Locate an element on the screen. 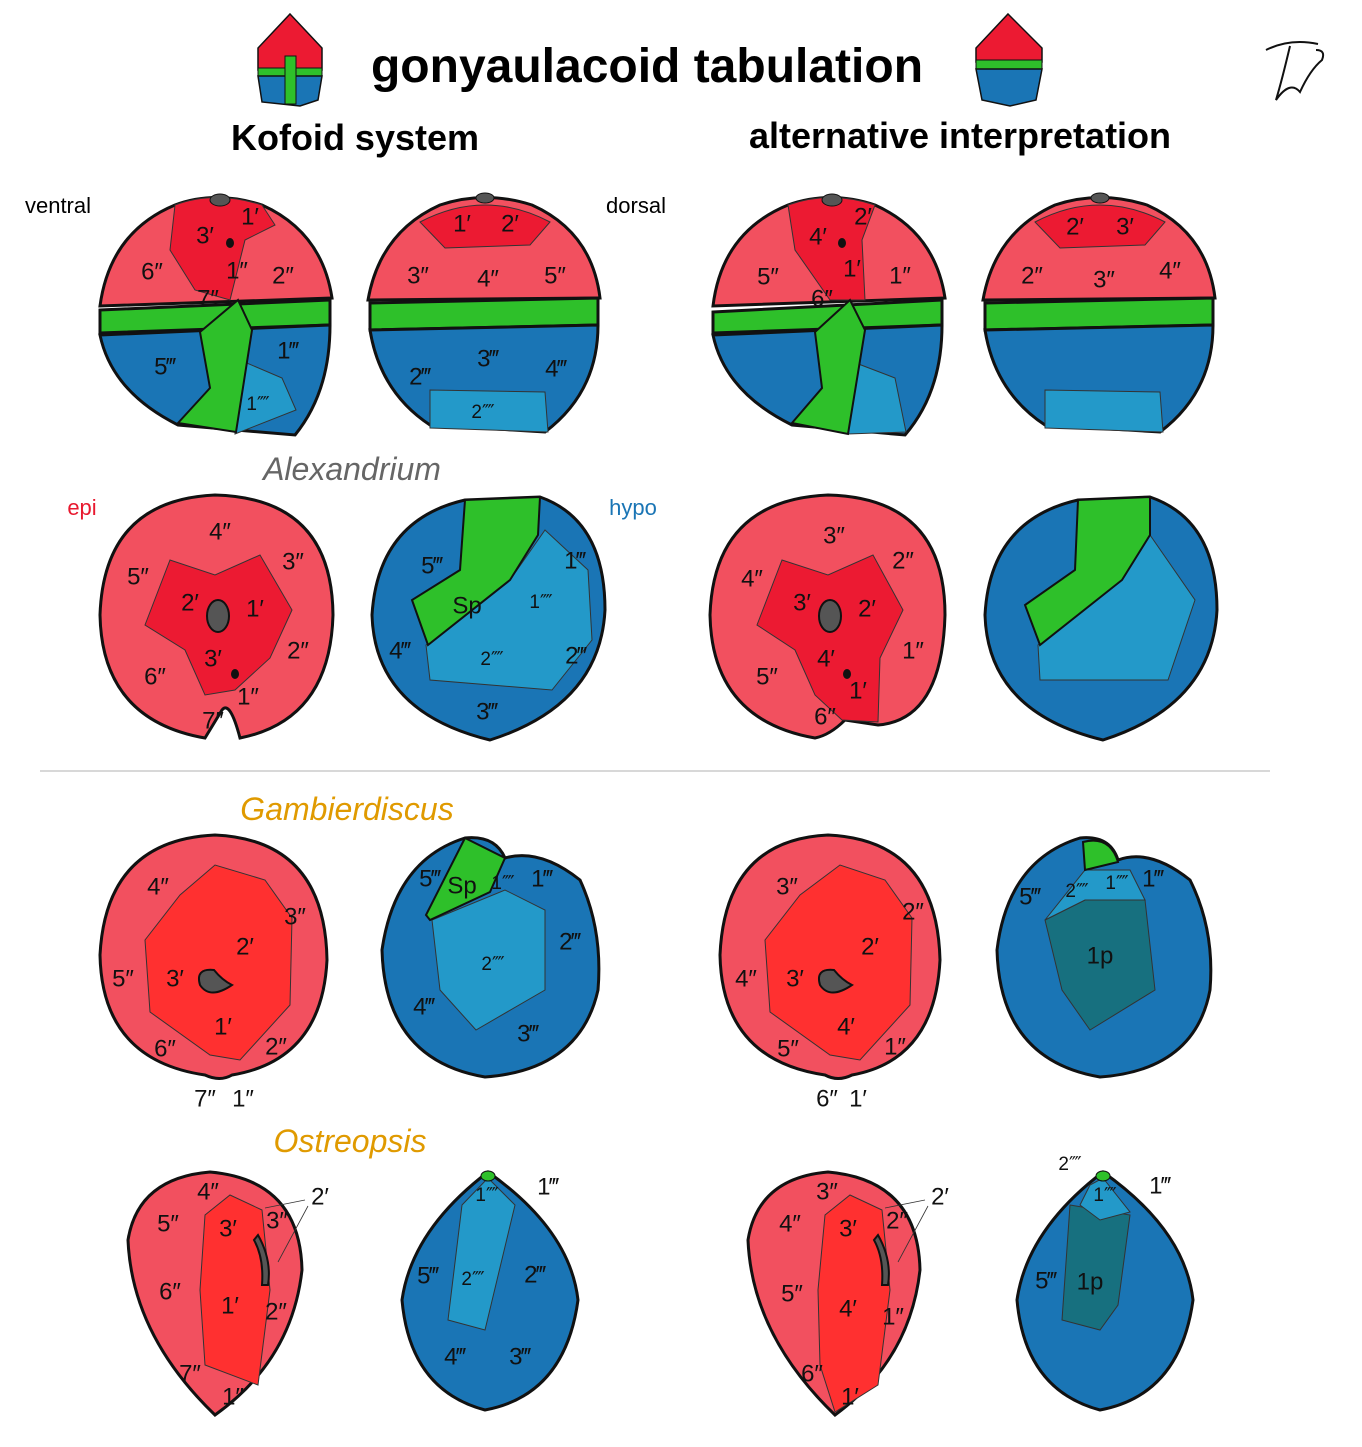 The image size is (1362, 1447). plate-label-alexandrium-kofoid-hypo: 2‴ is located at coordinates (576, 655).